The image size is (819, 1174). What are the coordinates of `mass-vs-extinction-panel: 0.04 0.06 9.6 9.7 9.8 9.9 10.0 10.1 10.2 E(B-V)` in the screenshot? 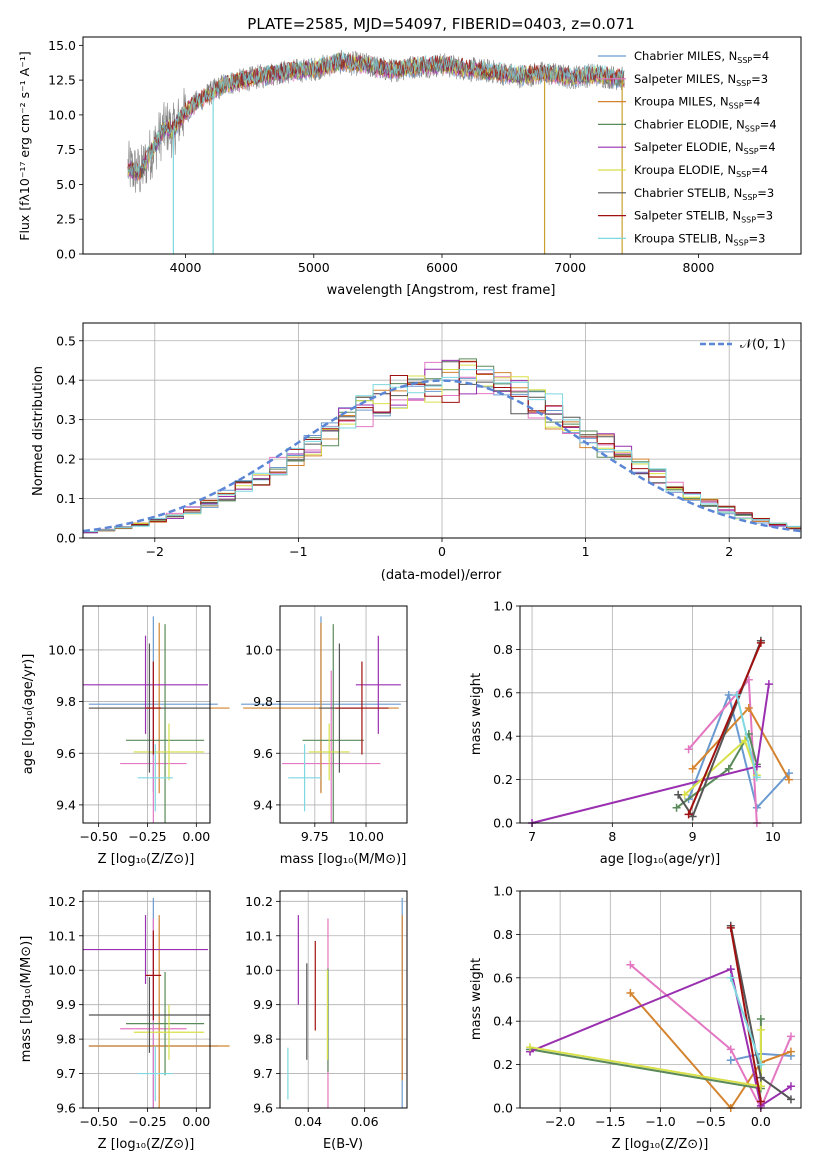 It's located at (326, 1021).